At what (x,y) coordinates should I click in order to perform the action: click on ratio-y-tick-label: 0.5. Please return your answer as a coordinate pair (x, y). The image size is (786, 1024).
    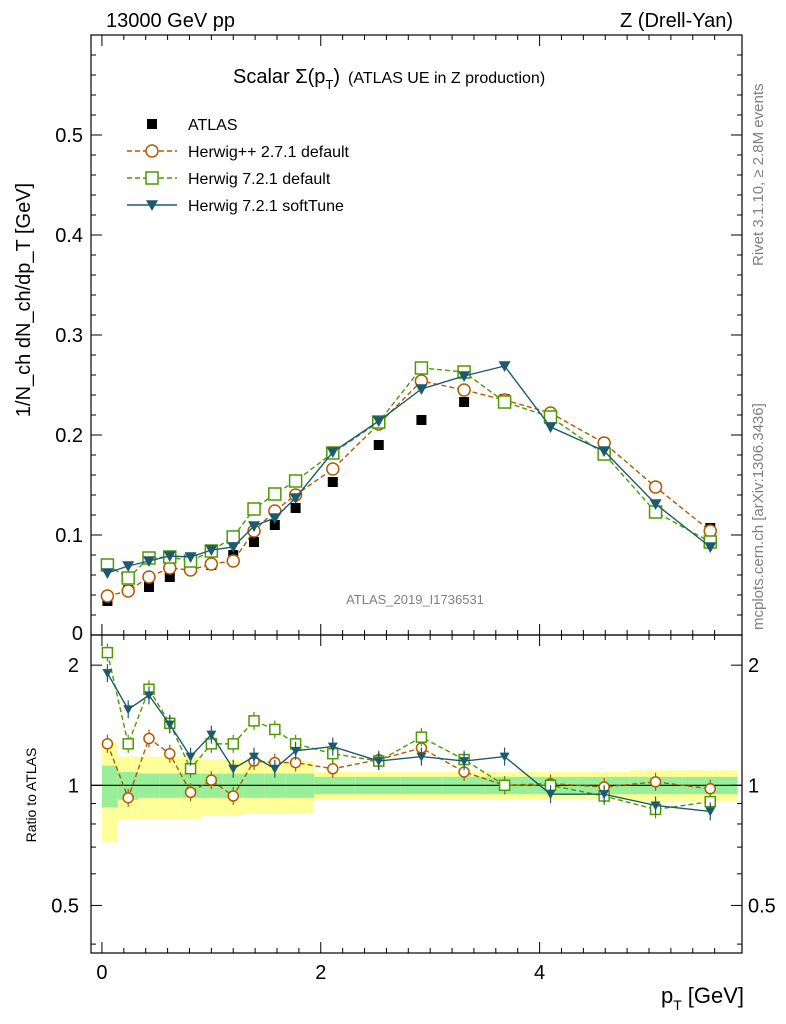
    Looking at the image, I should click on (65, 906).